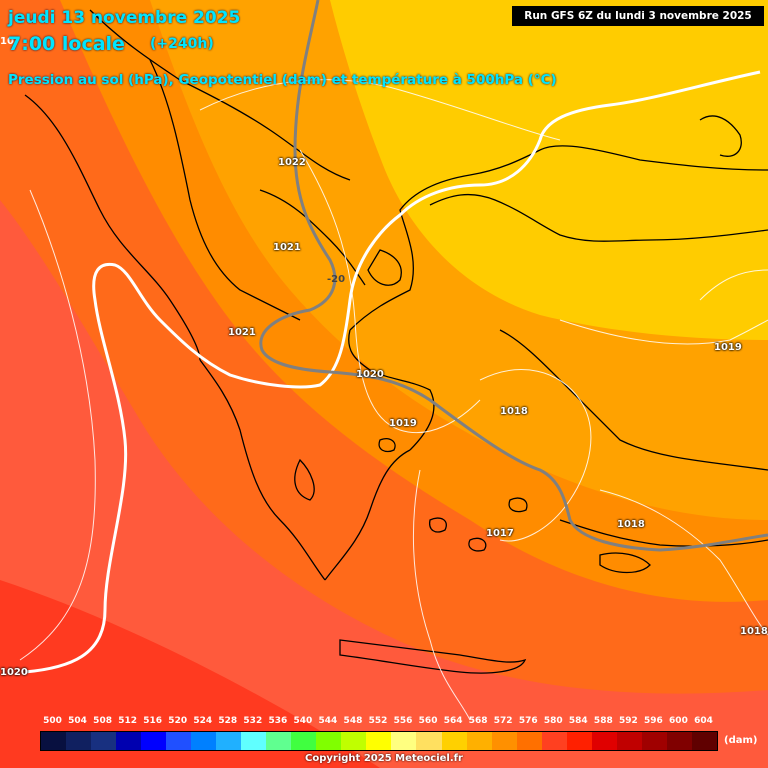 This screenshot has width=768, height=768. What do you see at coordinates (328, 721) in the screenshot?
I see `legend-tick-label: 544` at bounding box center [328, 721].